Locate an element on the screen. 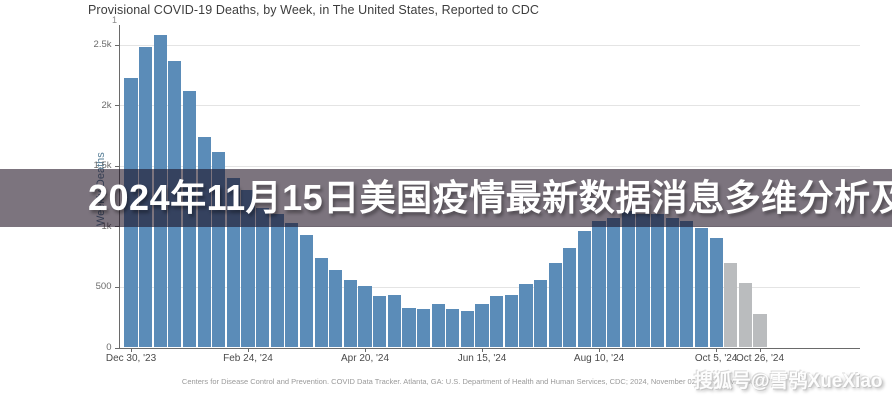  x-tick-label: Feb 24, '24 is located at coordinates (248, 358).